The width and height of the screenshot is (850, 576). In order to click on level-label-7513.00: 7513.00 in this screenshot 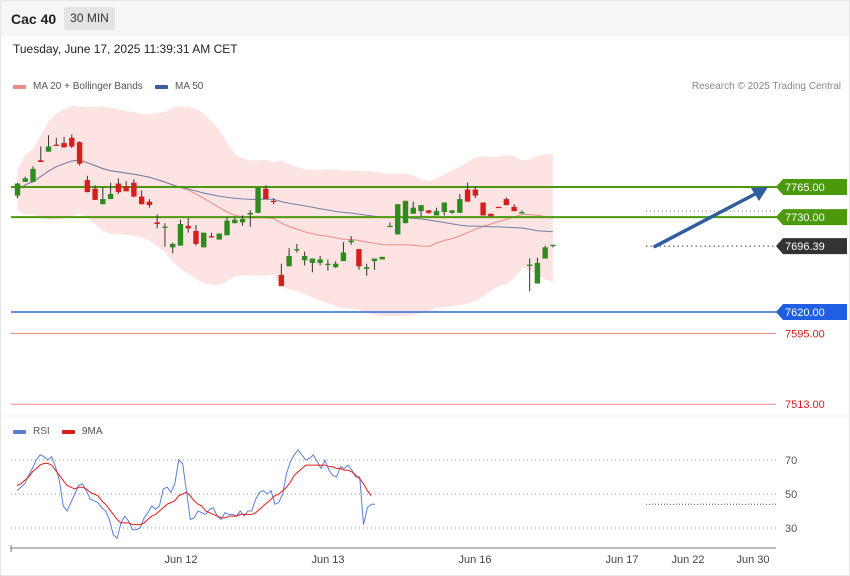, I will do `click(805, 405)`.